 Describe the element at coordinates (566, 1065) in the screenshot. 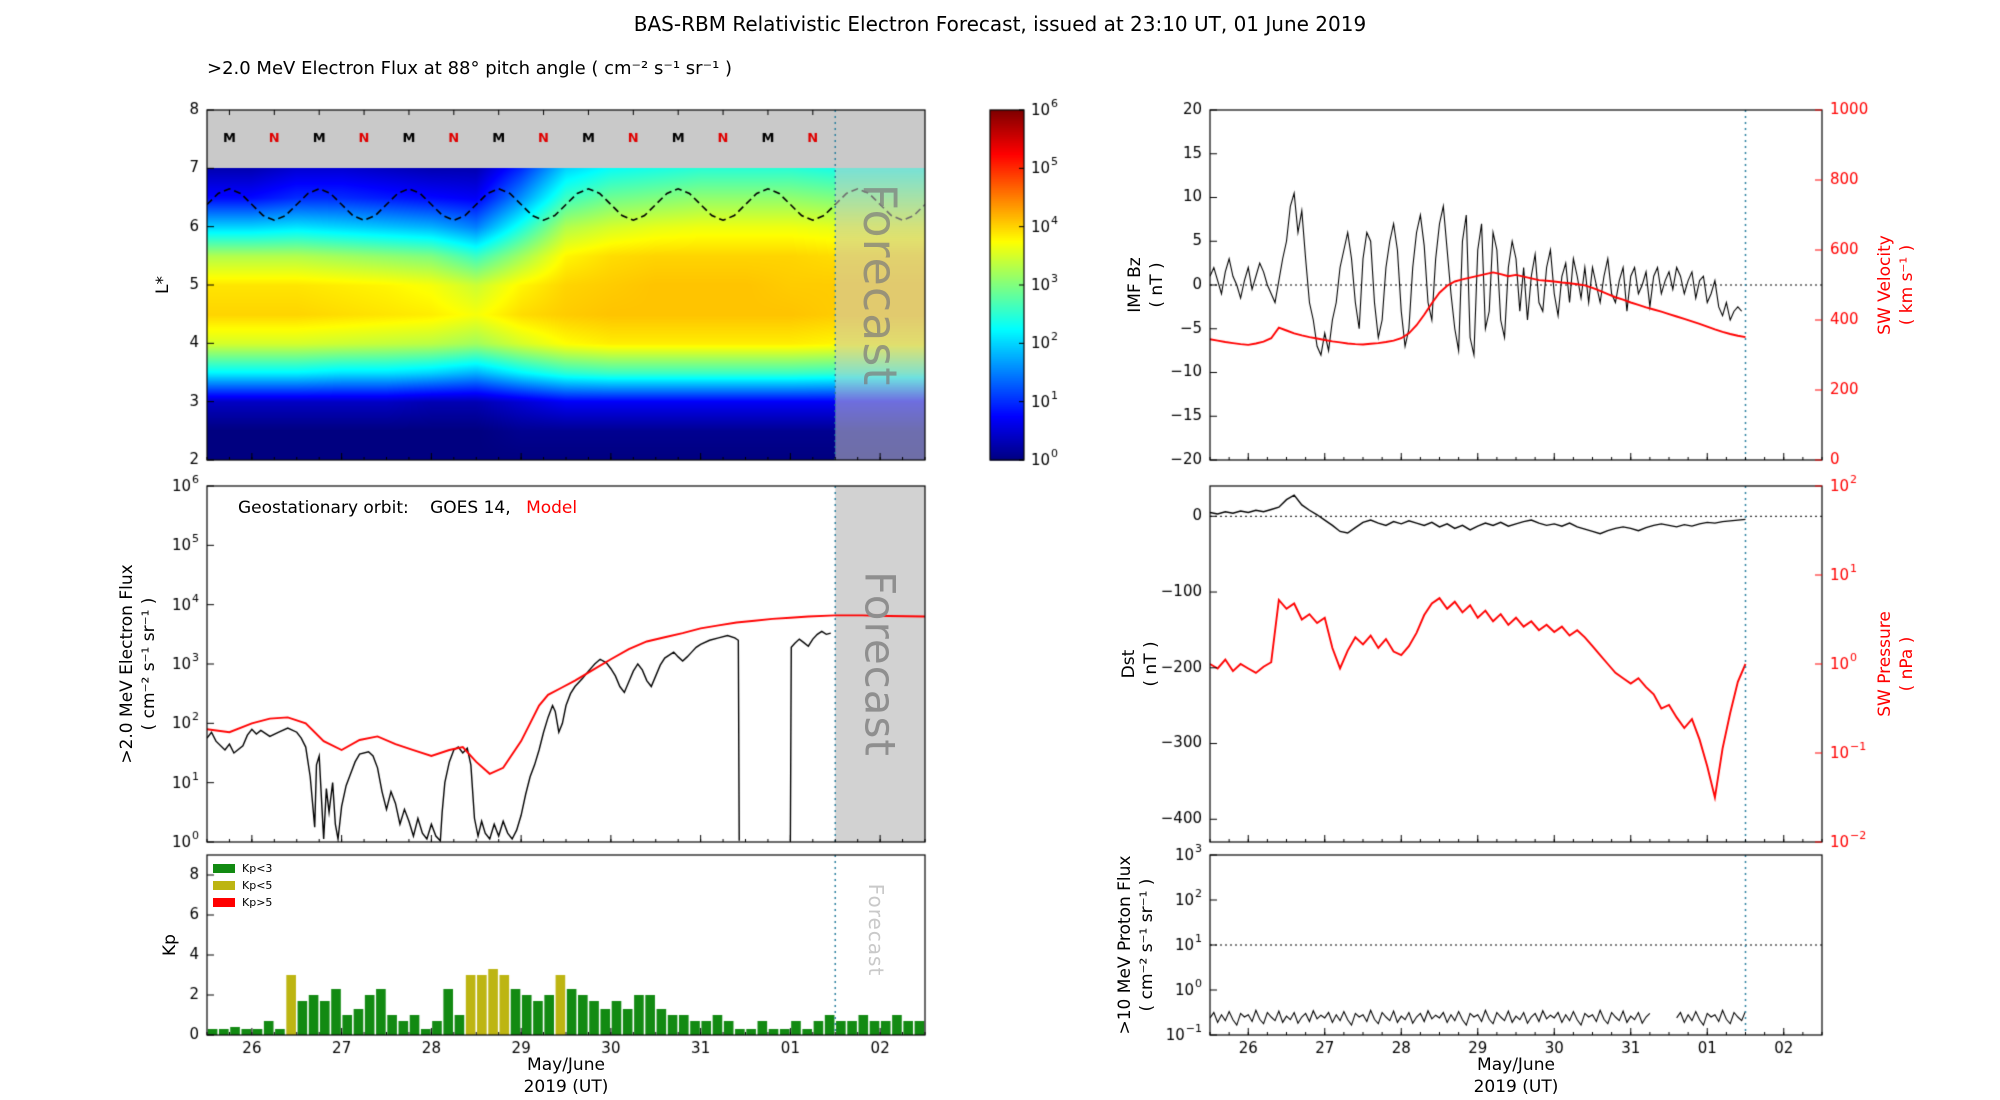

I see `xlabel-left-line1: May/June` at that location.